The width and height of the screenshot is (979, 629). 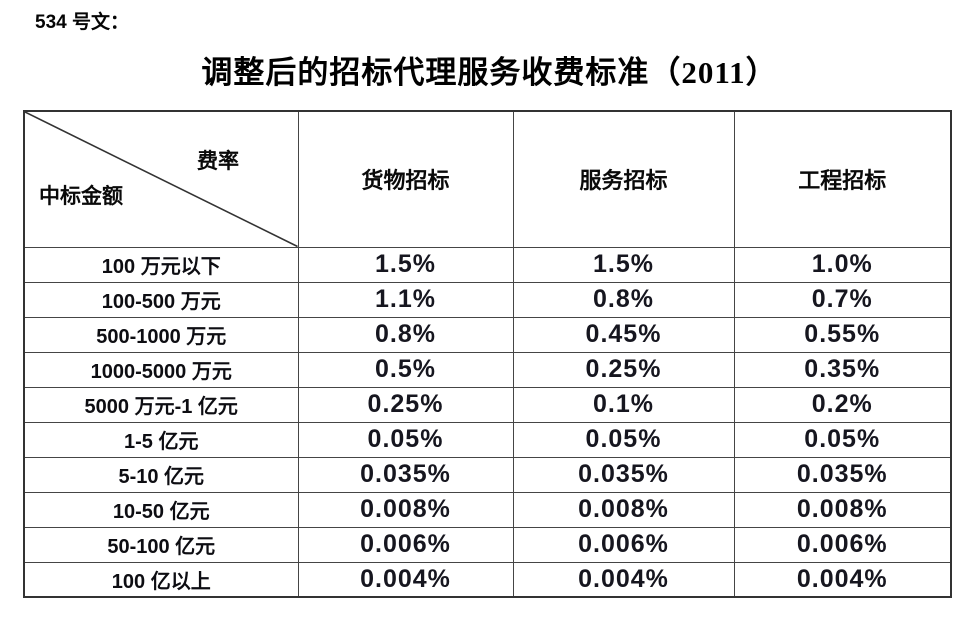 I want to click on table-row: 50-100 亿元 0.006% 0.006% 0.006%, so click(x=487, y=544).